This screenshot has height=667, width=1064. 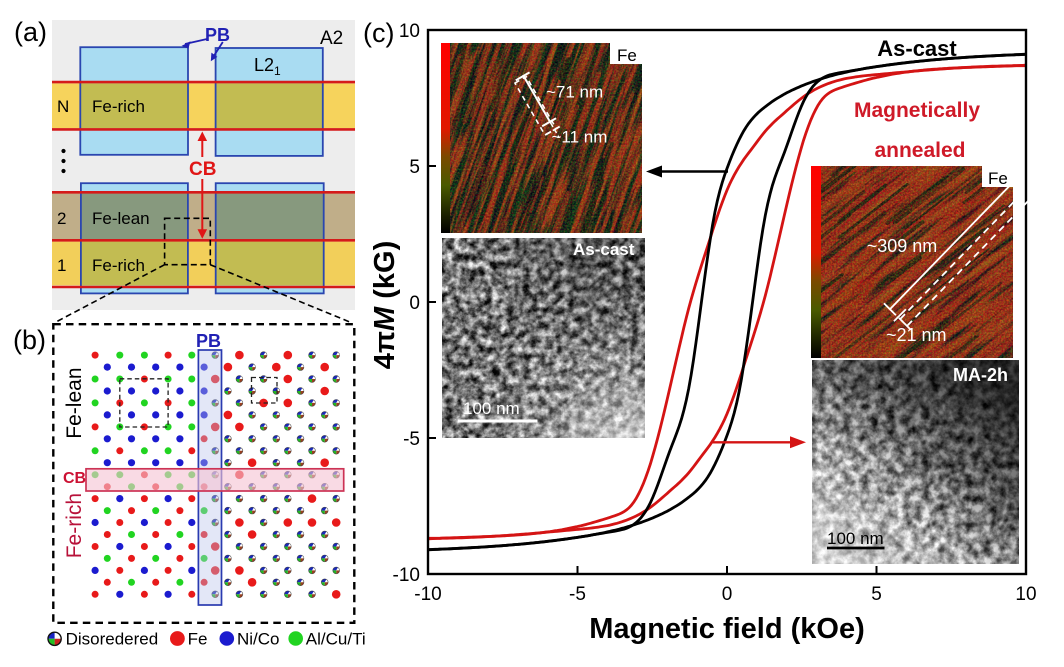 I want to click on svg-text: ~11 nm, so click(x=580, y=137).